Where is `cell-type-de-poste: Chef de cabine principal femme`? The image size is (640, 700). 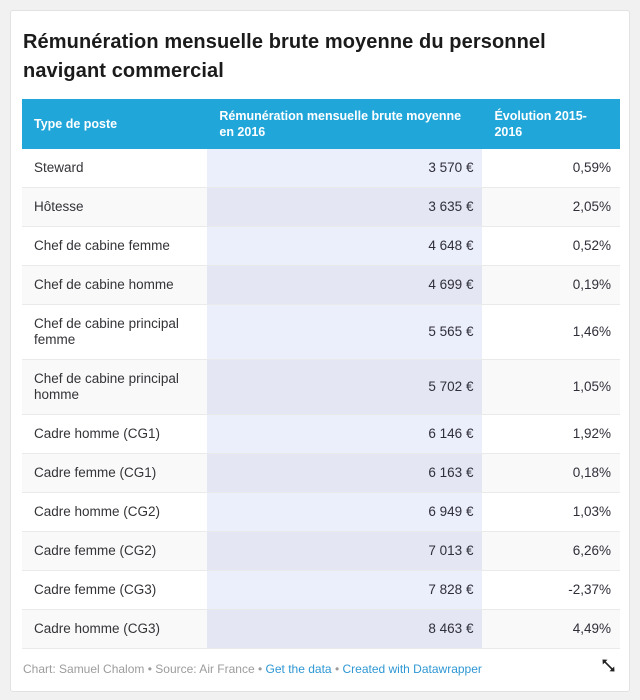
cell-type-de-poste: Chef de cabine principal femme is located at coordinates (115, 332).